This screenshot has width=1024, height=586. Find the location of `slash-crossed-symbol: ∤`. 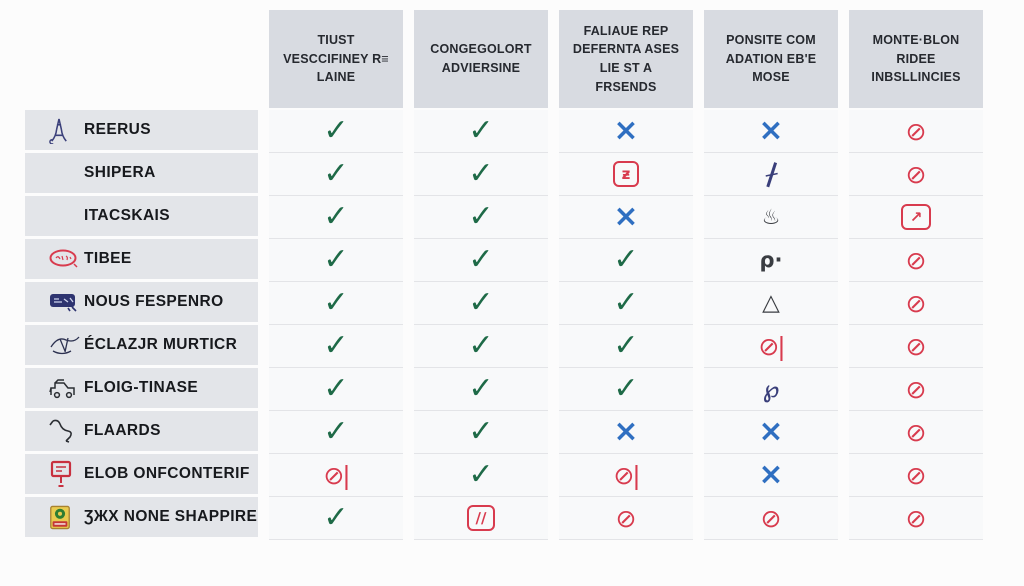

slash-crossed-symbol: ∤ is located at coordinates (771, 174).